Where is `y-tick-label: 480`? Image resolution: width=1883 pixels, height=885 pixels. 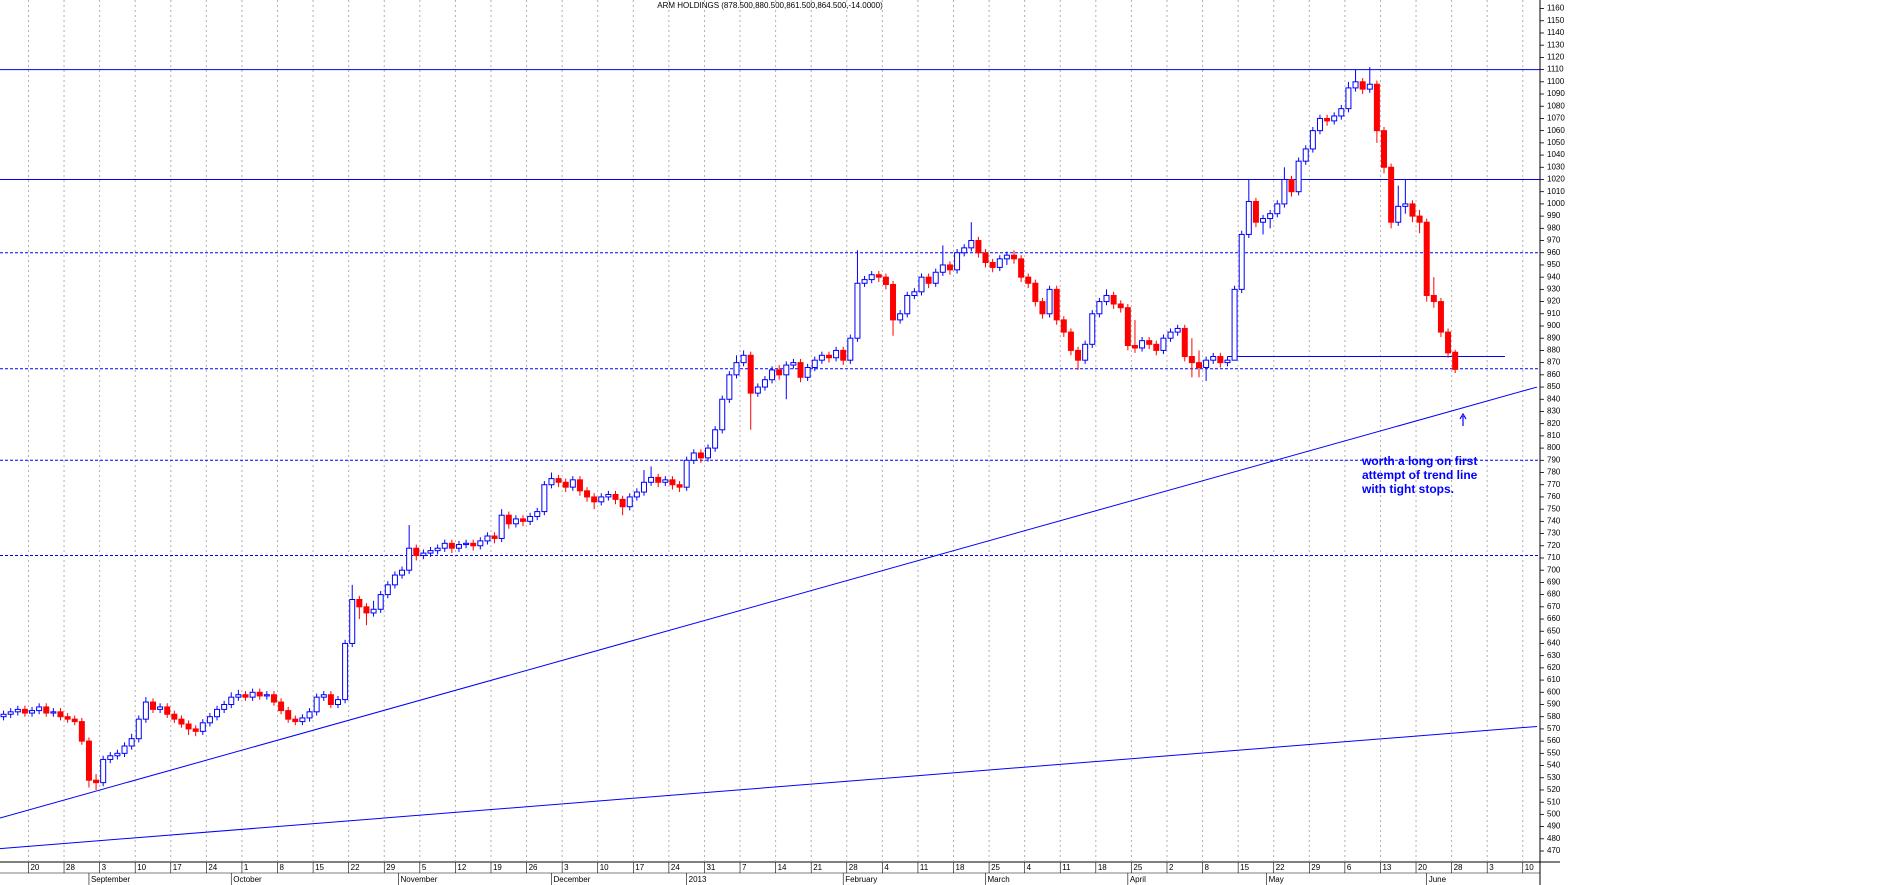 y-tick-label: 480 is located at coordinates (1554, 838).